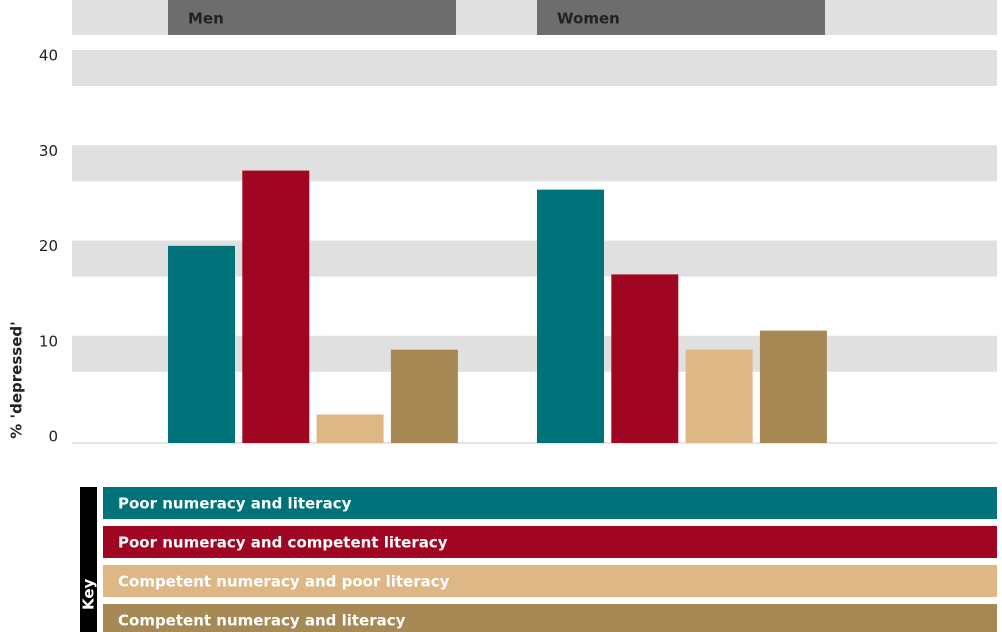  I want to click on y-tick-label: 20, so click(48, 246).